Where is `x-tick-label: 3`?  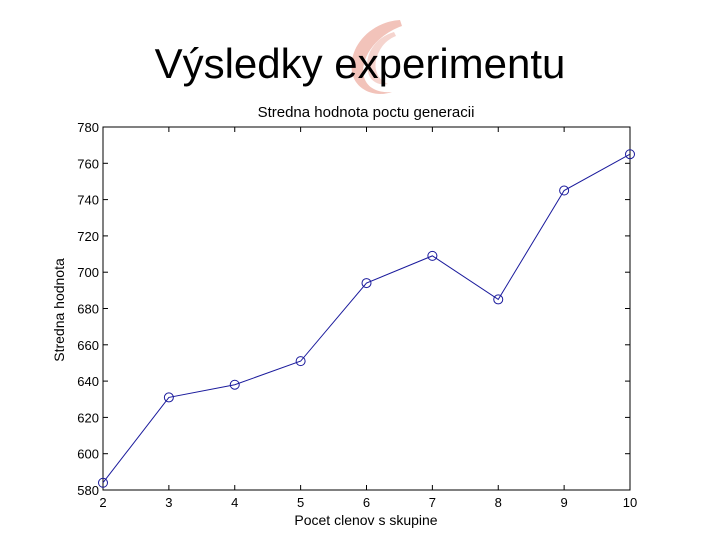 x-tick-label: 3 is located at coordinates (168, 502).